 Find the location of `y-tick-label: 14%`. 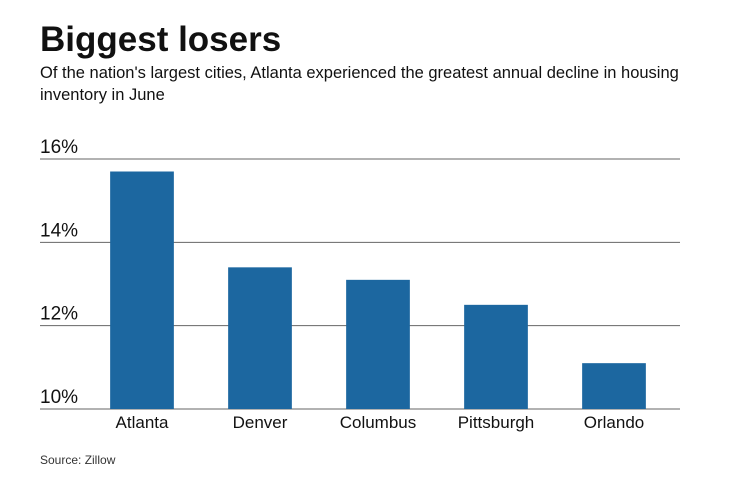

y-tick-label: 14% is located at coordinates (59, 230).